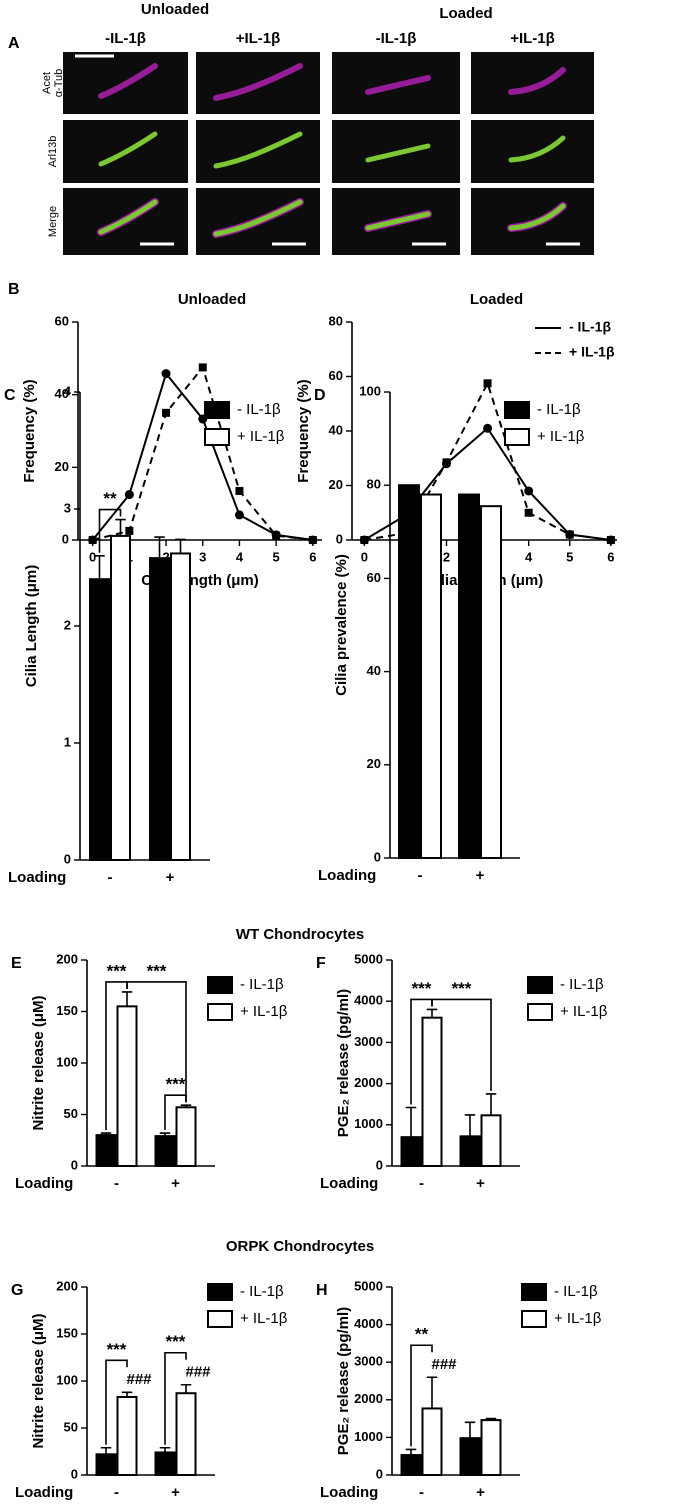 The image size is (694, 1510). What do you see at coordinates (368, 1123) in the screenshot?
I see `y-tick-label: 1000` at bounding box center [368, 1123].